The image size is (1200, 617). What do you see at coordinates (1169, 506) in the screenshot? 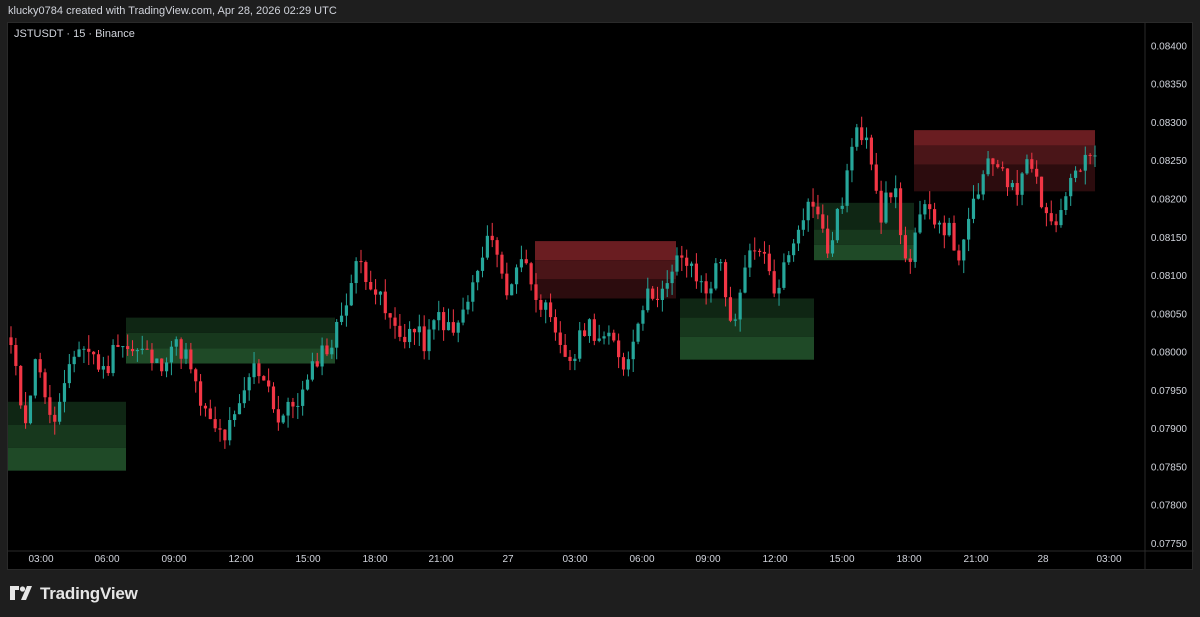
I see `price-tick-label: 0.07800` at bounding box center [1169, 506].